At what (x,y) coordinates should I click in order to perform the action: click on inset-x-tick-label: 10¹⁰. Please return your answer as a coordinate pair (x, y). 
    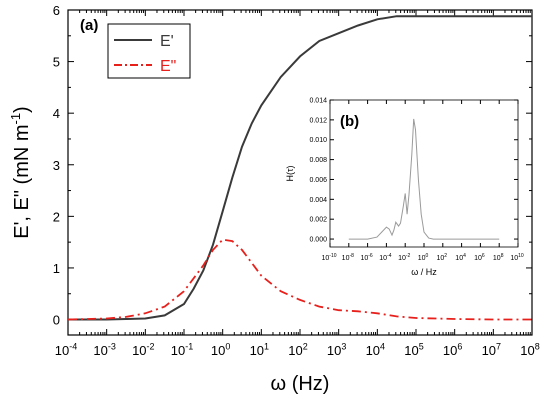
    Looking at the image, I should click on (517, 257).